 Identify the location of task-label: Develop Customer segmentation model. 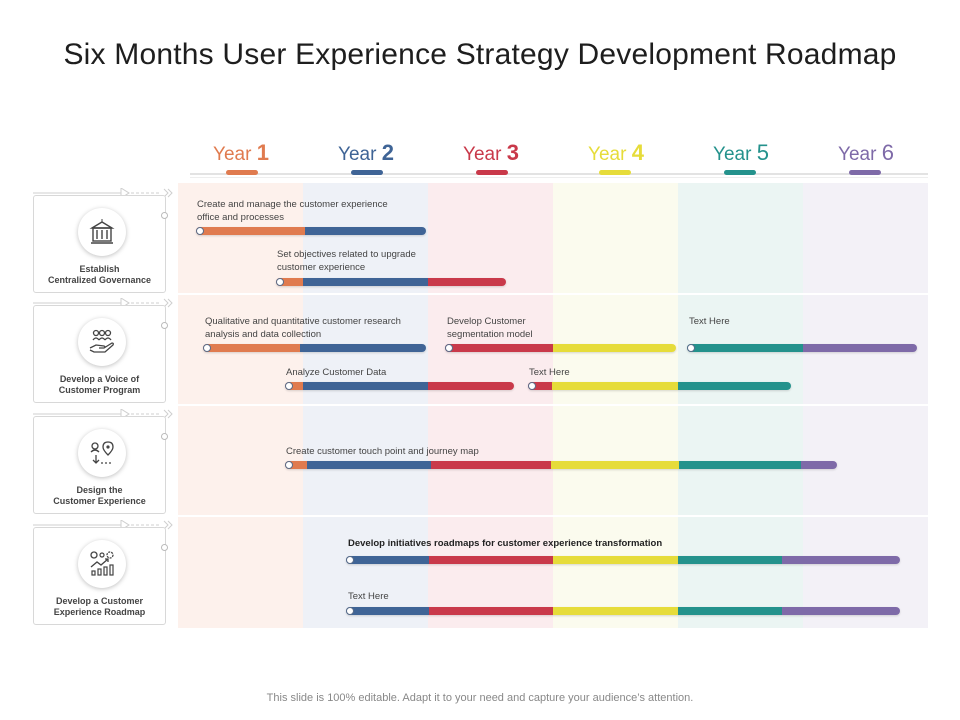
(490, 328).